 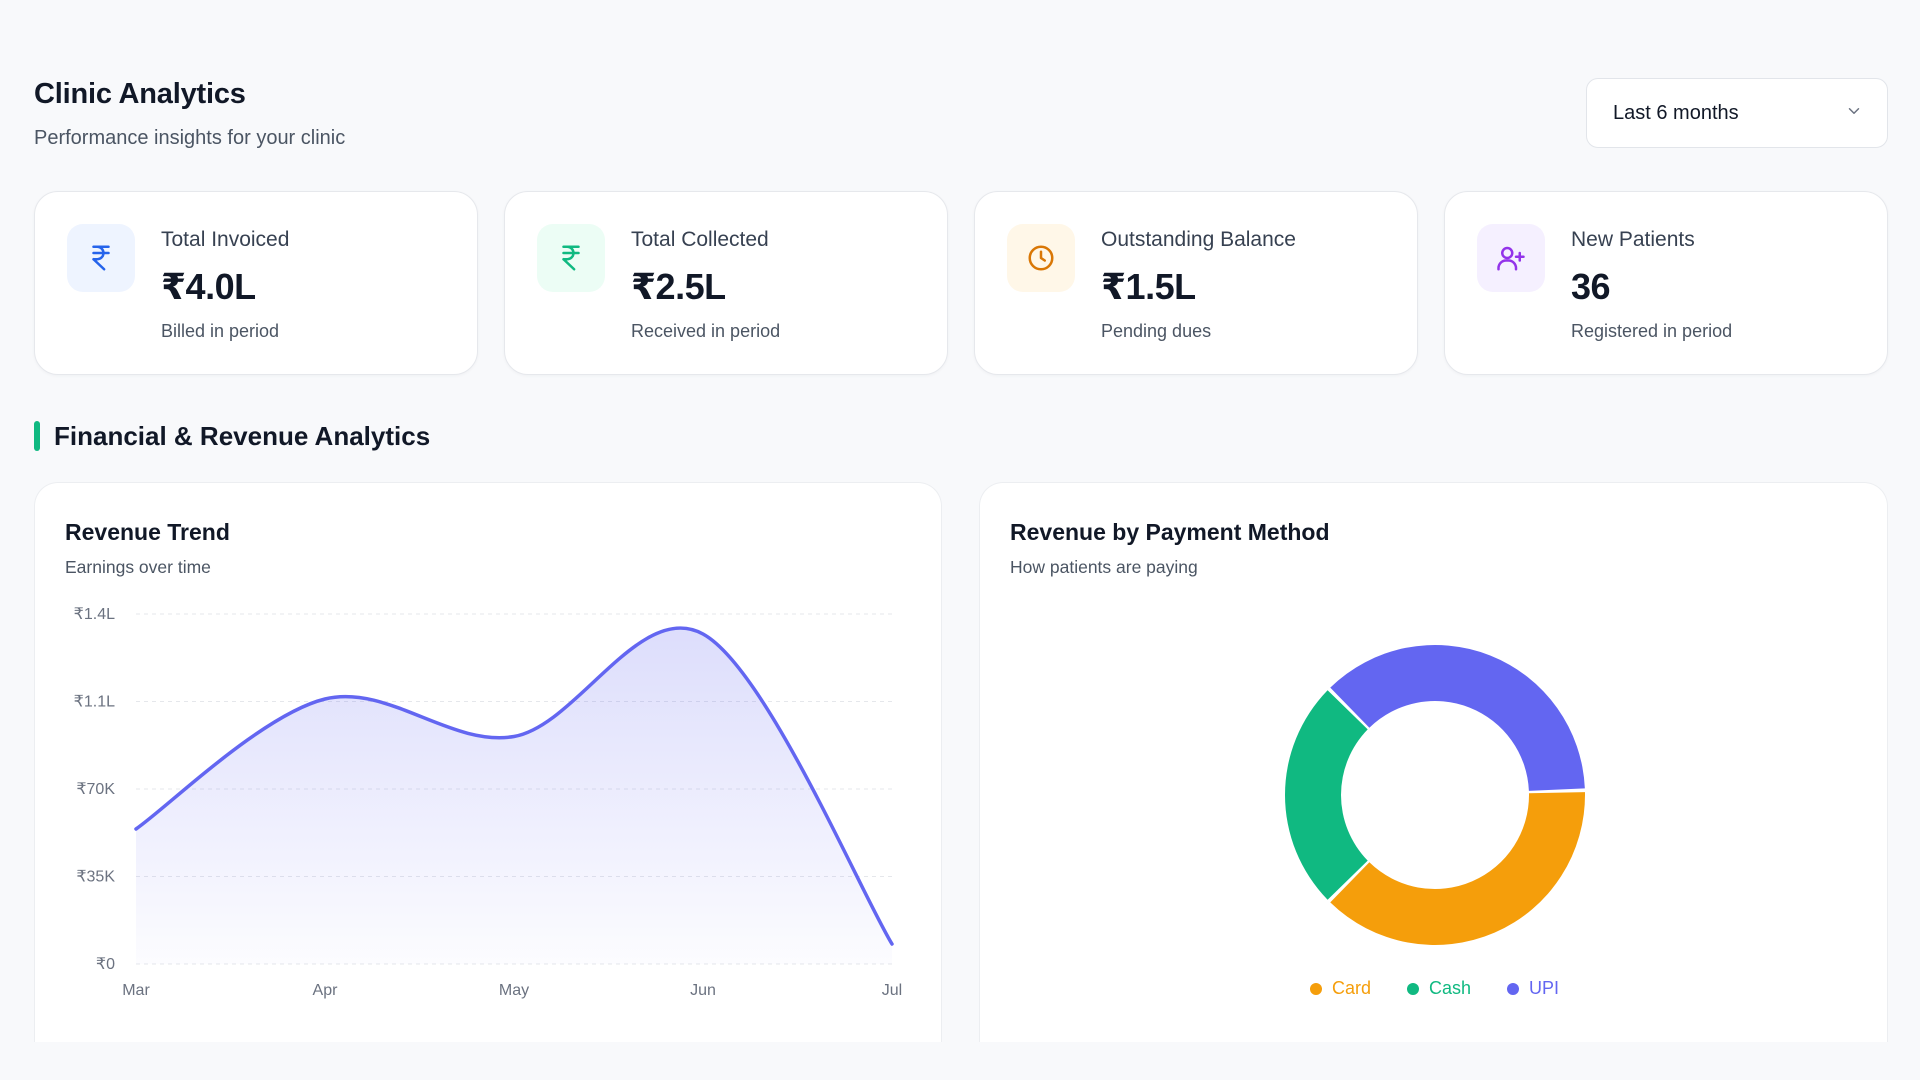 I want to click on legend-label: Card, so click(x=1351, y=988).